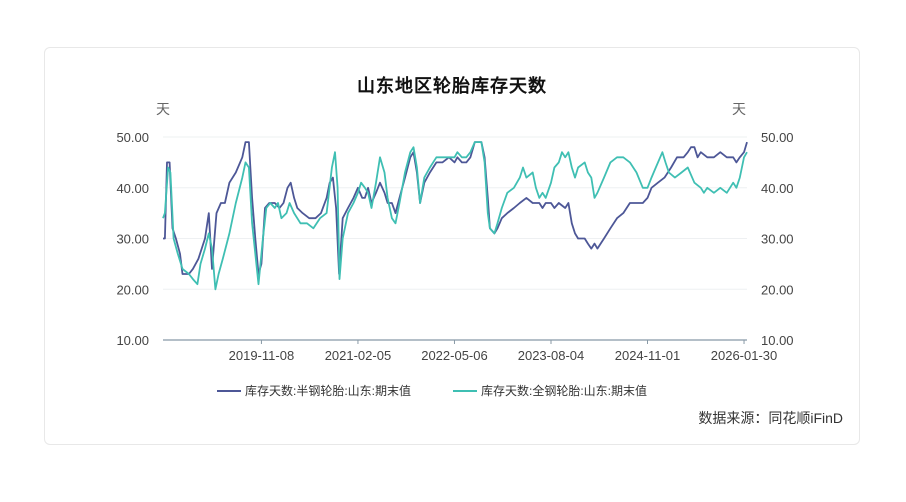 Image resolution: width=906 pixels, height=502 pixels. I want to click on legend-item-all-steel: 库存天数:全钢轮胎:山东:期末值, so click(550, 390).